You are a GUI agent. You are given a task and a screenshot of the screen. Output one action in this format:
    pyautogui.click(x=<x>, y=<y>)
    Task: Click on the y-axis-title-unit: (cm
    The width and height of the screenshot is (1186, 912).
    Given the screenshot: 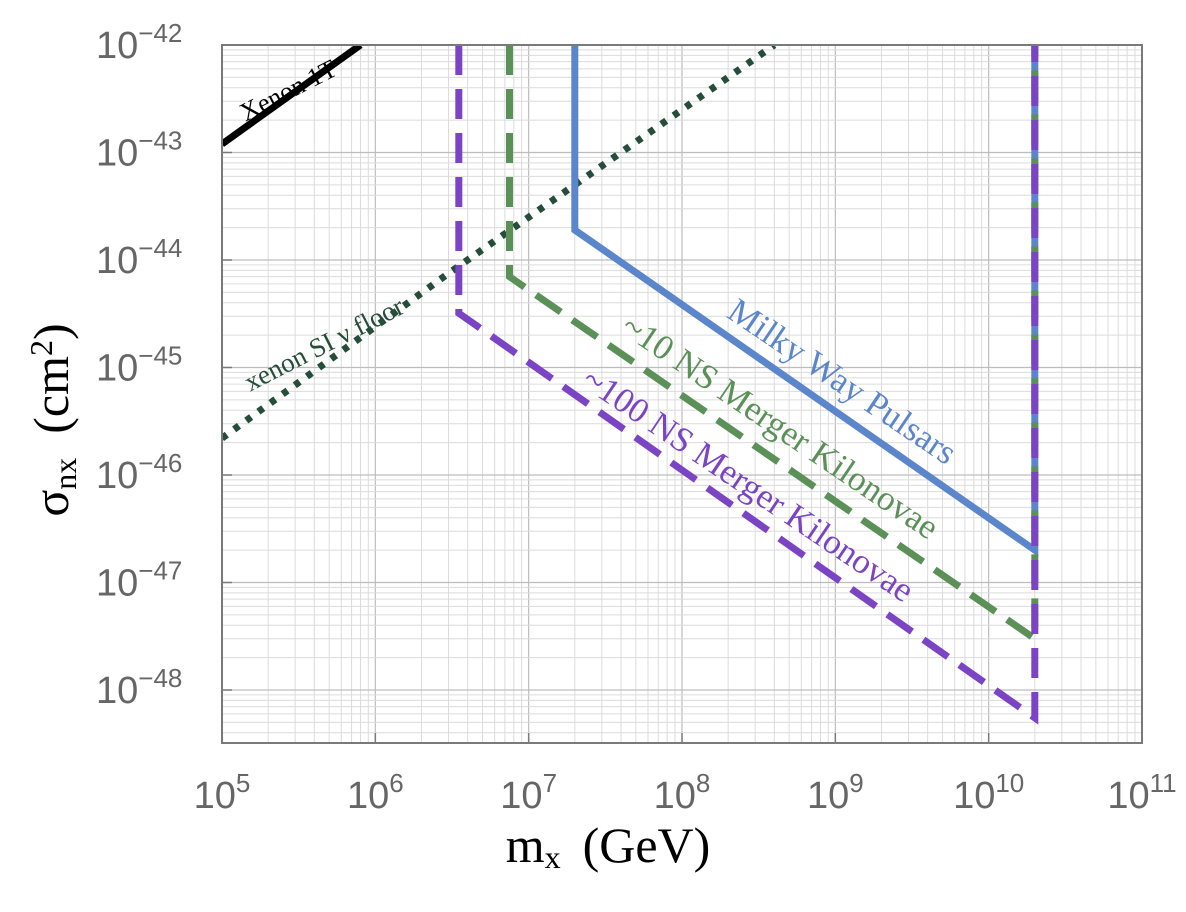 What is the action you would take?
    pyautogui.click(x=51, y=395)
    